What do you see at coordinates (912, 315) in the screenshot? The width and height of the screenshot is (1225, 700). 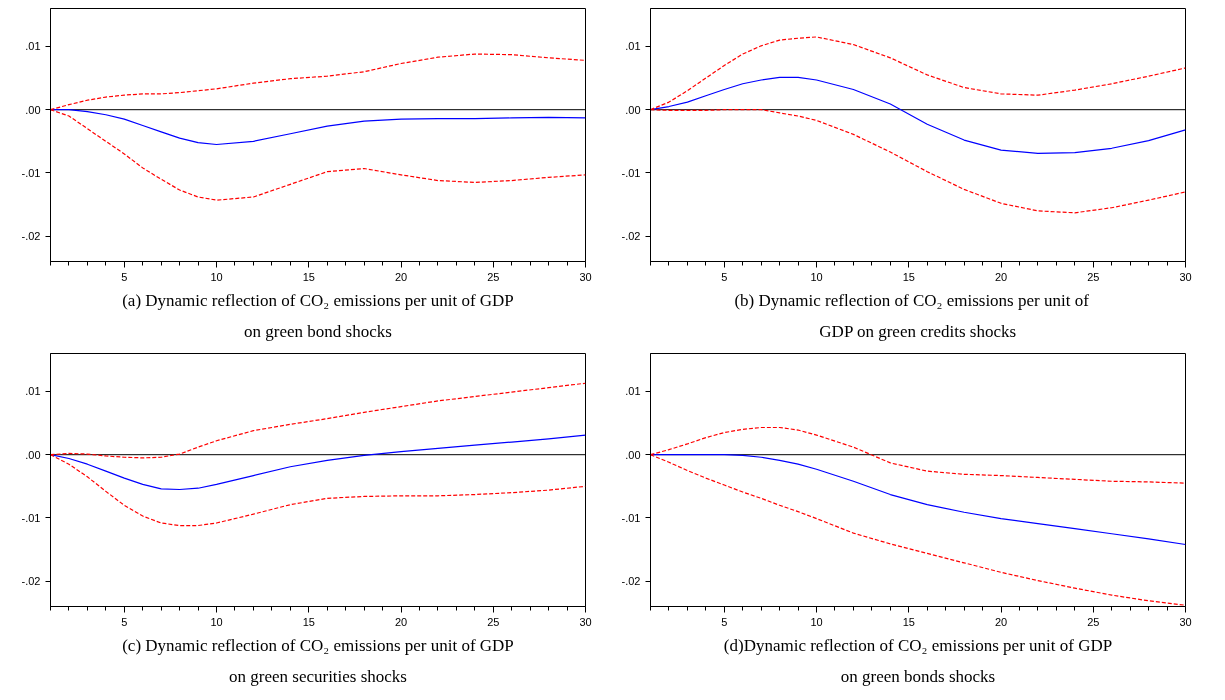 I see `text: (b) Dynamic reflection of CO₂ emissions per unit of GDP on green credits shocks` at bounding box center [912, 315].